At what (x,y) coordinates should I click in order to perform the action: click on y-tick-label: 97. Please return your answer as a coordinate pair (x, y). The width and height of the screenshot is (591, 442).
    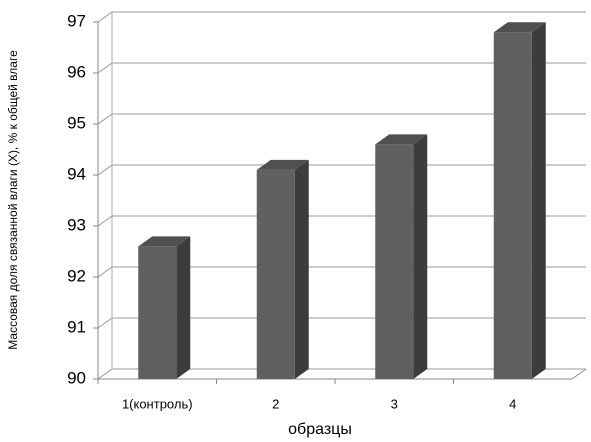
    Looking at the image, I should click on (76, 20).